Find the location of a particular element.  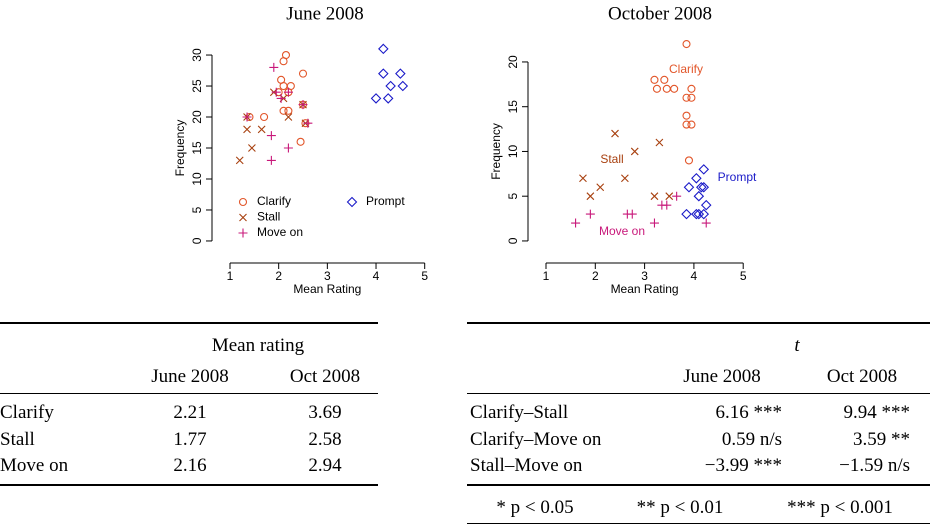

cell: 2.21 is located at coordinates (190, 412).